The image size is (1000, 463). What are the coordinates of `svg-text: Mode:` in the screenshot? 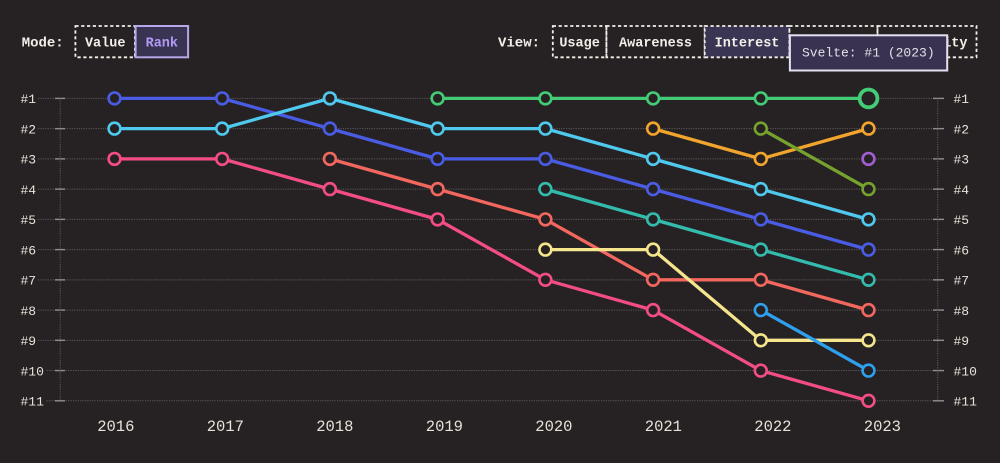 It's located at (43, 43).